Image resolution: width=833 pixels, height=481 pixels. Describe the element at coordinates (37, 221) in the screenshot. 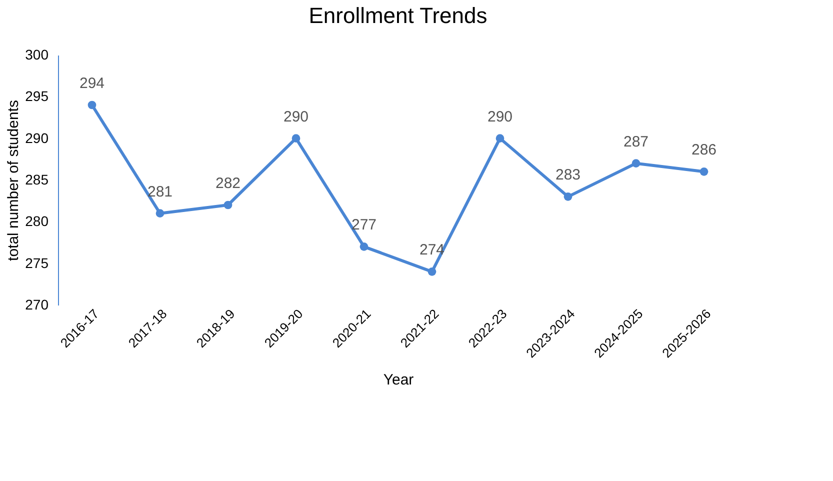

I see `y-tick-label: 280` at that location.